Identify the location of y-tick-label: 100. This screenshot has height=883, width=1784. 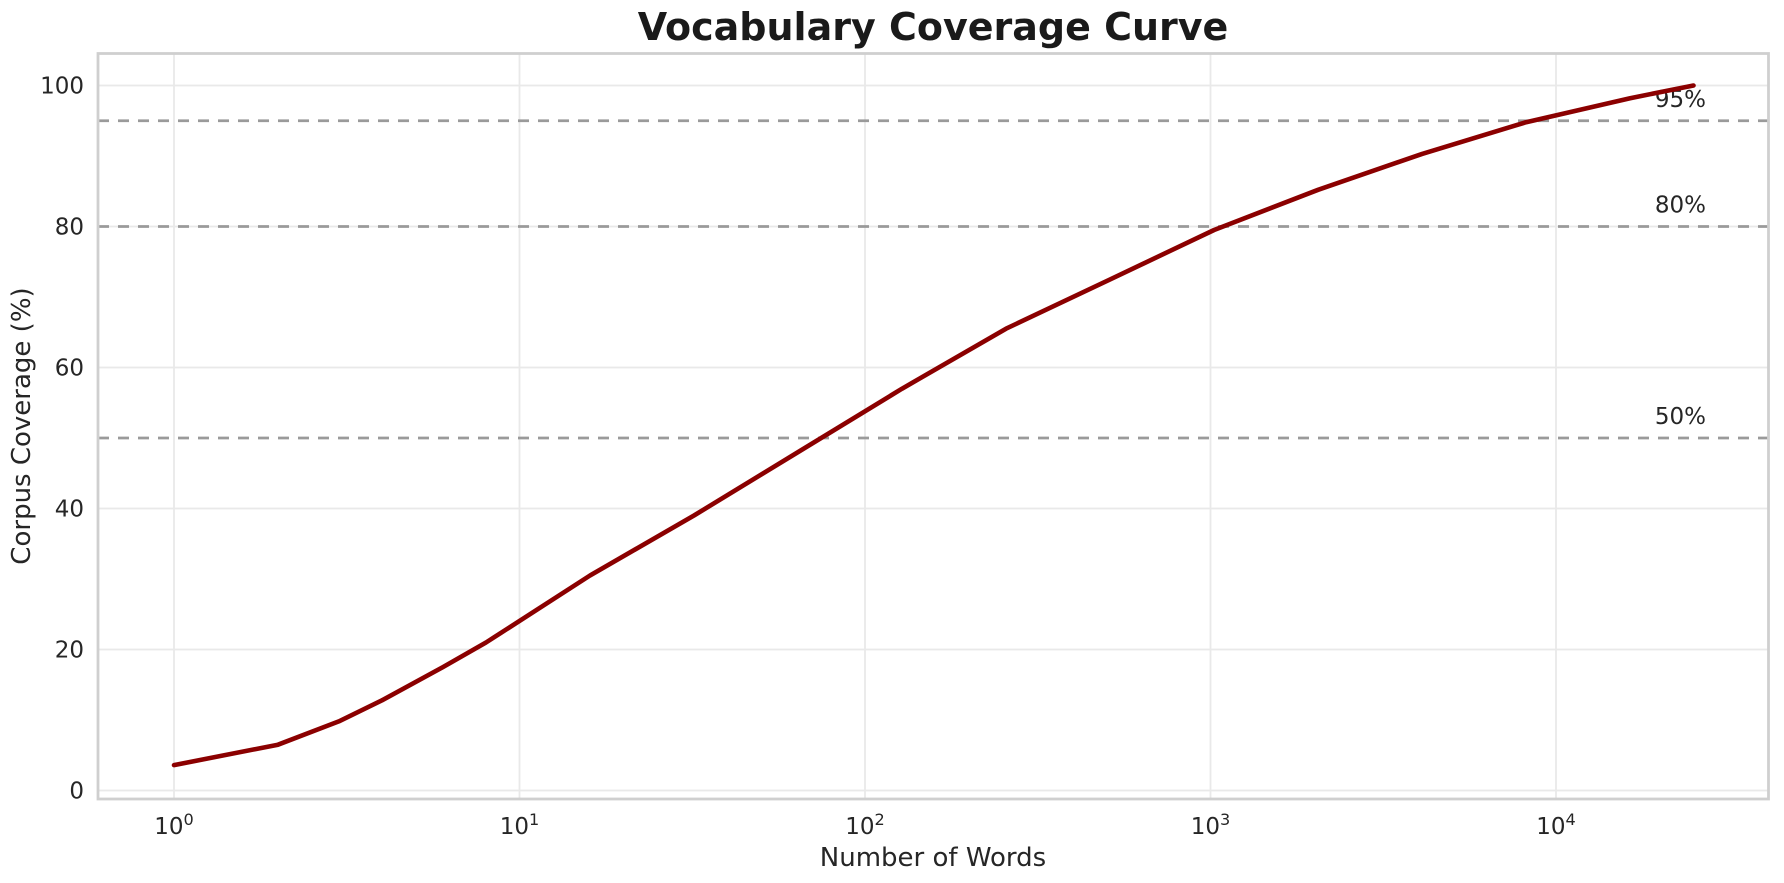
(62, 87).